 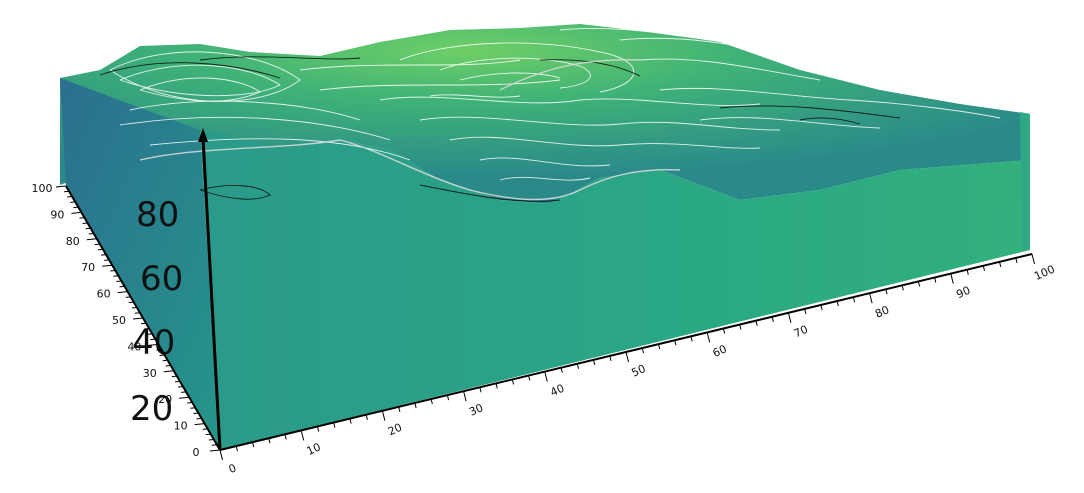 What do you see at coordinates (203, 135) in the screenshot?
I see `vertical-axis-arrowhead` at bounding box center [203, 135].